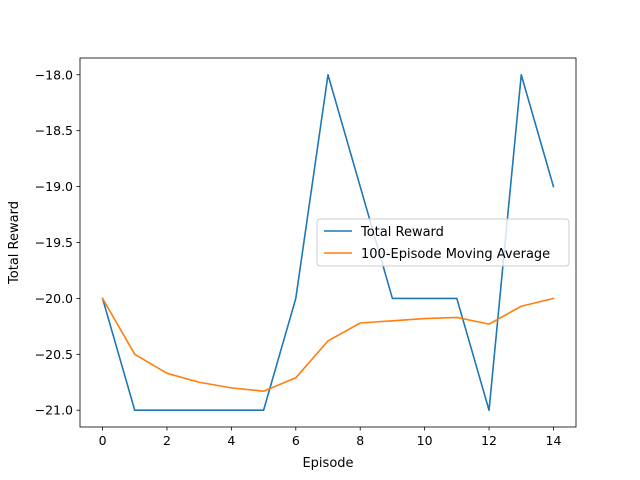 The height and width of the screenshot is (480, 640). What do you see at coordinates (54, 410) in the screenshot?
I see `y-tick-label: −21.0` at bounding box center [54, 410].